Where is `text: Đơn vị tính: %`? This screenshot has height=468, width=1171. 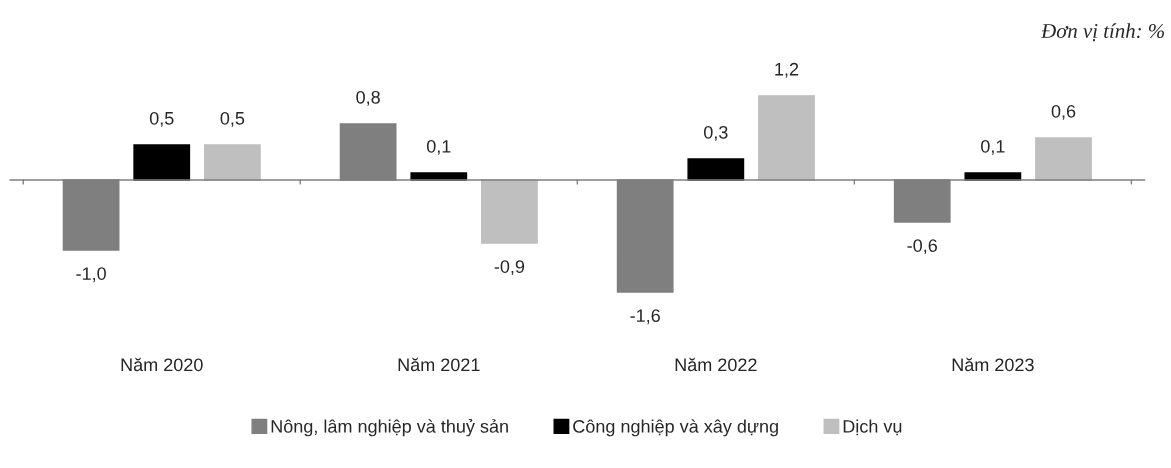 text: Đơn vị tính: % is located at coordinates (1102, 32).